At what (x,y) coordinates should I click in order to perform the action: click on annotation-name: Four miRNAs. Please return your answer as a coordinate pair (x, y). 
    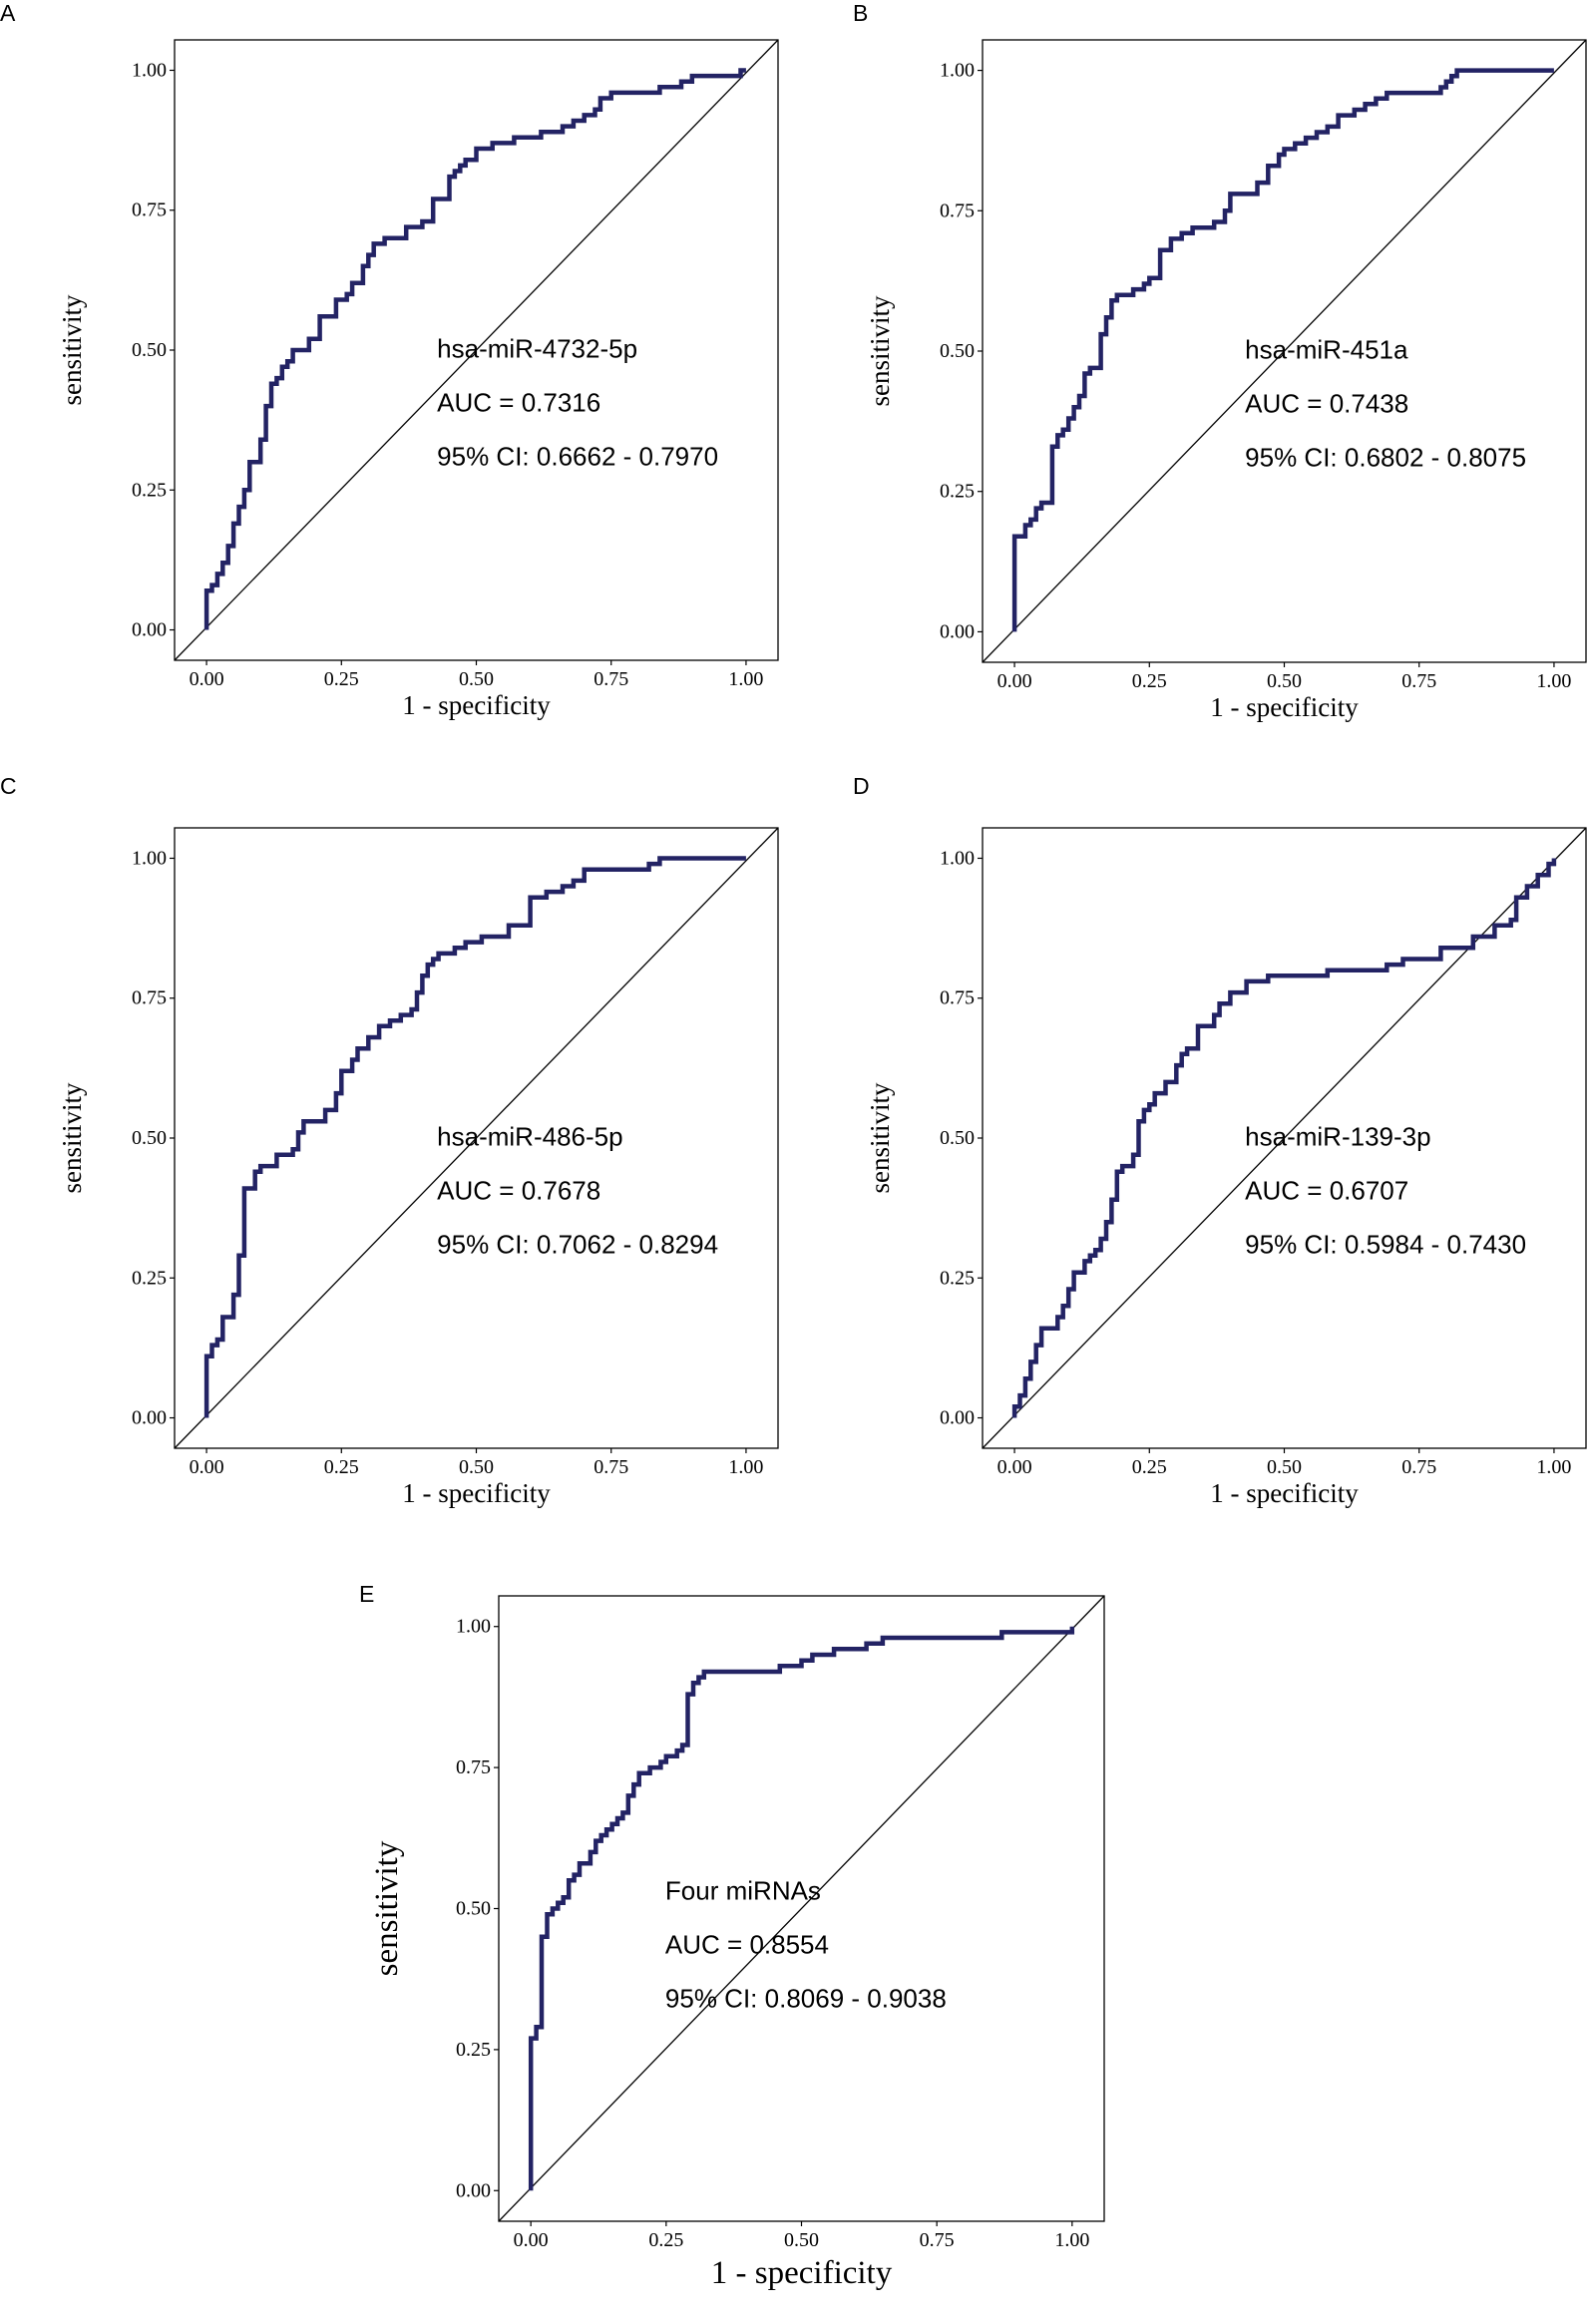
    Looking at the image, I should click on (743, 1891).